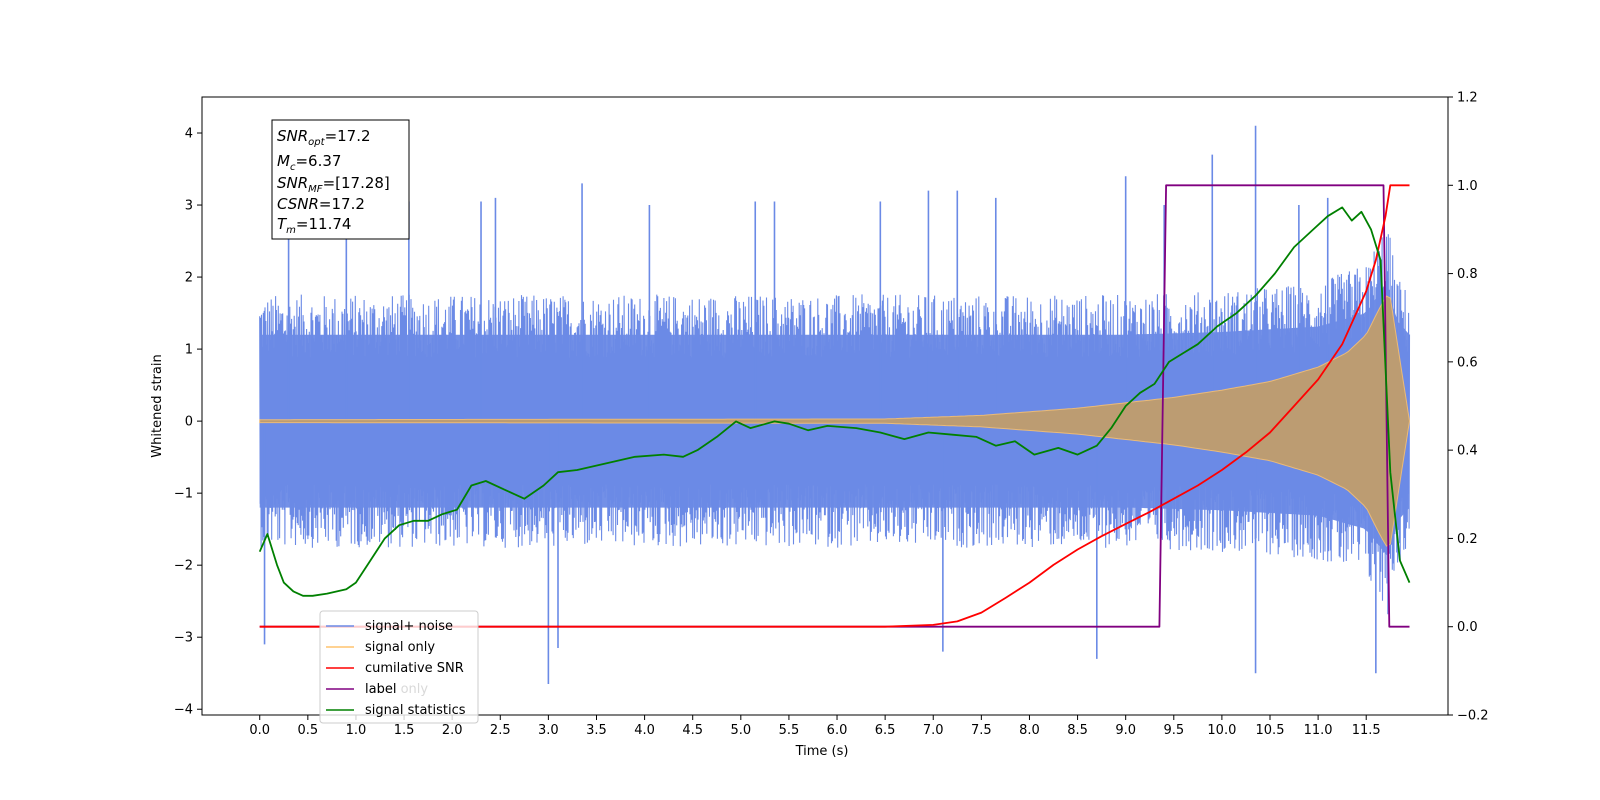 This screenshot has height=800, width=1600. I want to click on y2-tick-label: 0.4, so click(1467, 451).